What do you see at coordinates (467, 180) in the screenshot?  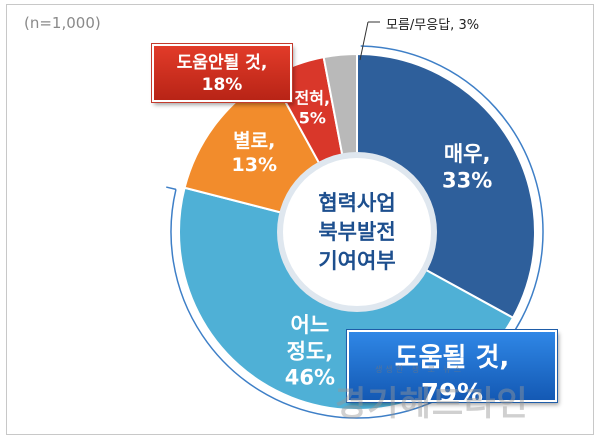 I see `slice-label-very: 33%` at bounding box center [467, 180].